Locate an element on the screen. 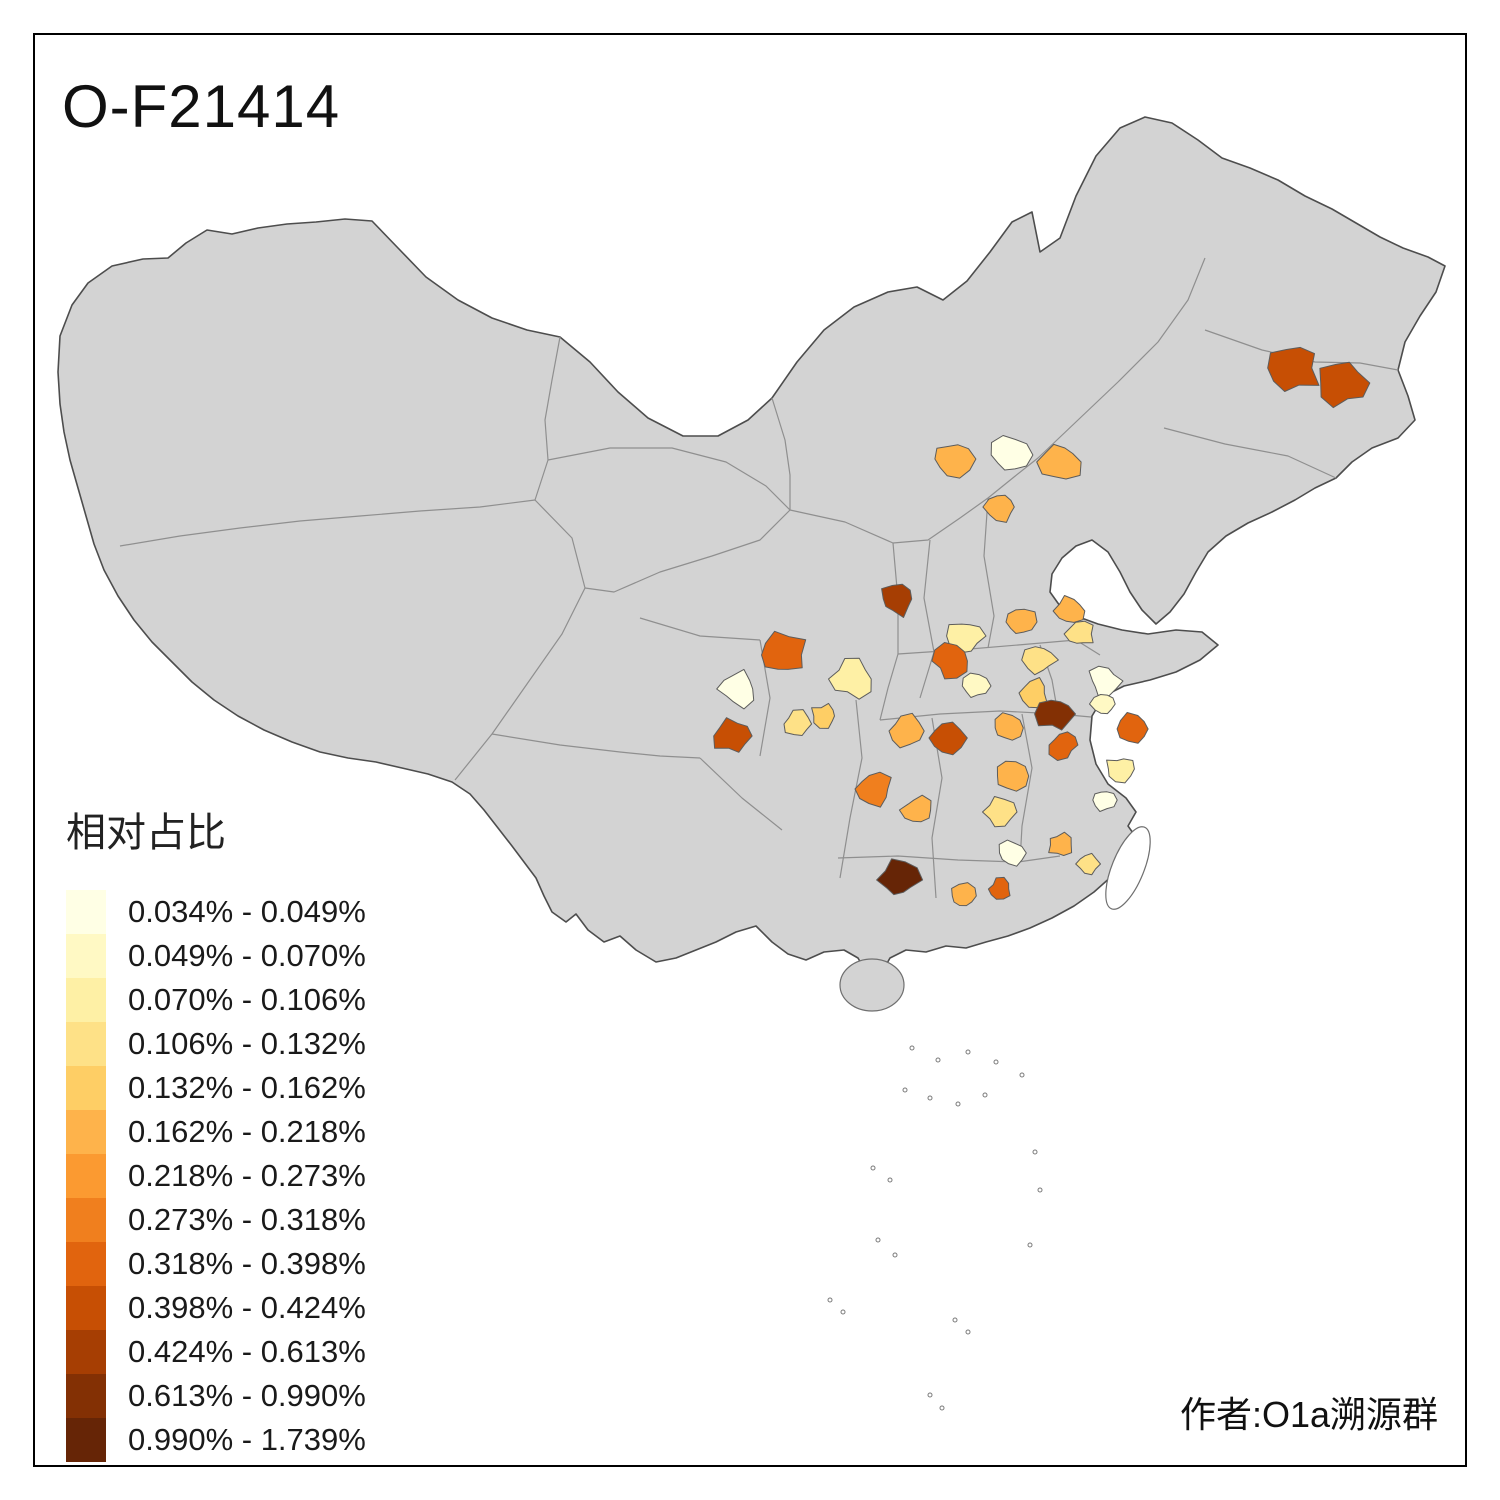  hainan-island is located at coordinates (872, 985).